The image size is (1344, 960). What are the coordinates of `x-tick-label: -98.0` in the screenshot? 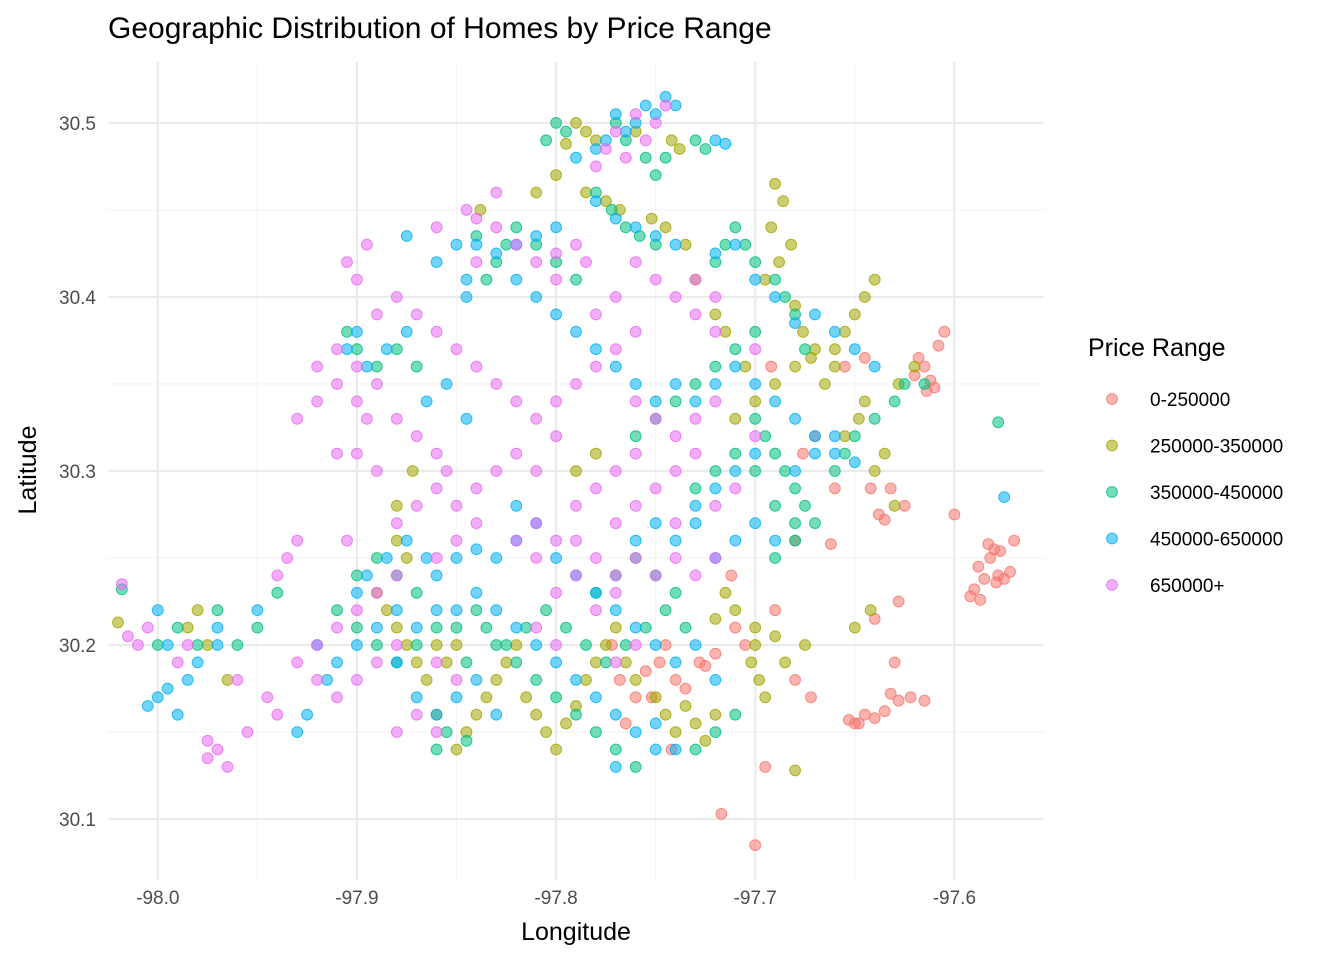 It's located at (157, 898).